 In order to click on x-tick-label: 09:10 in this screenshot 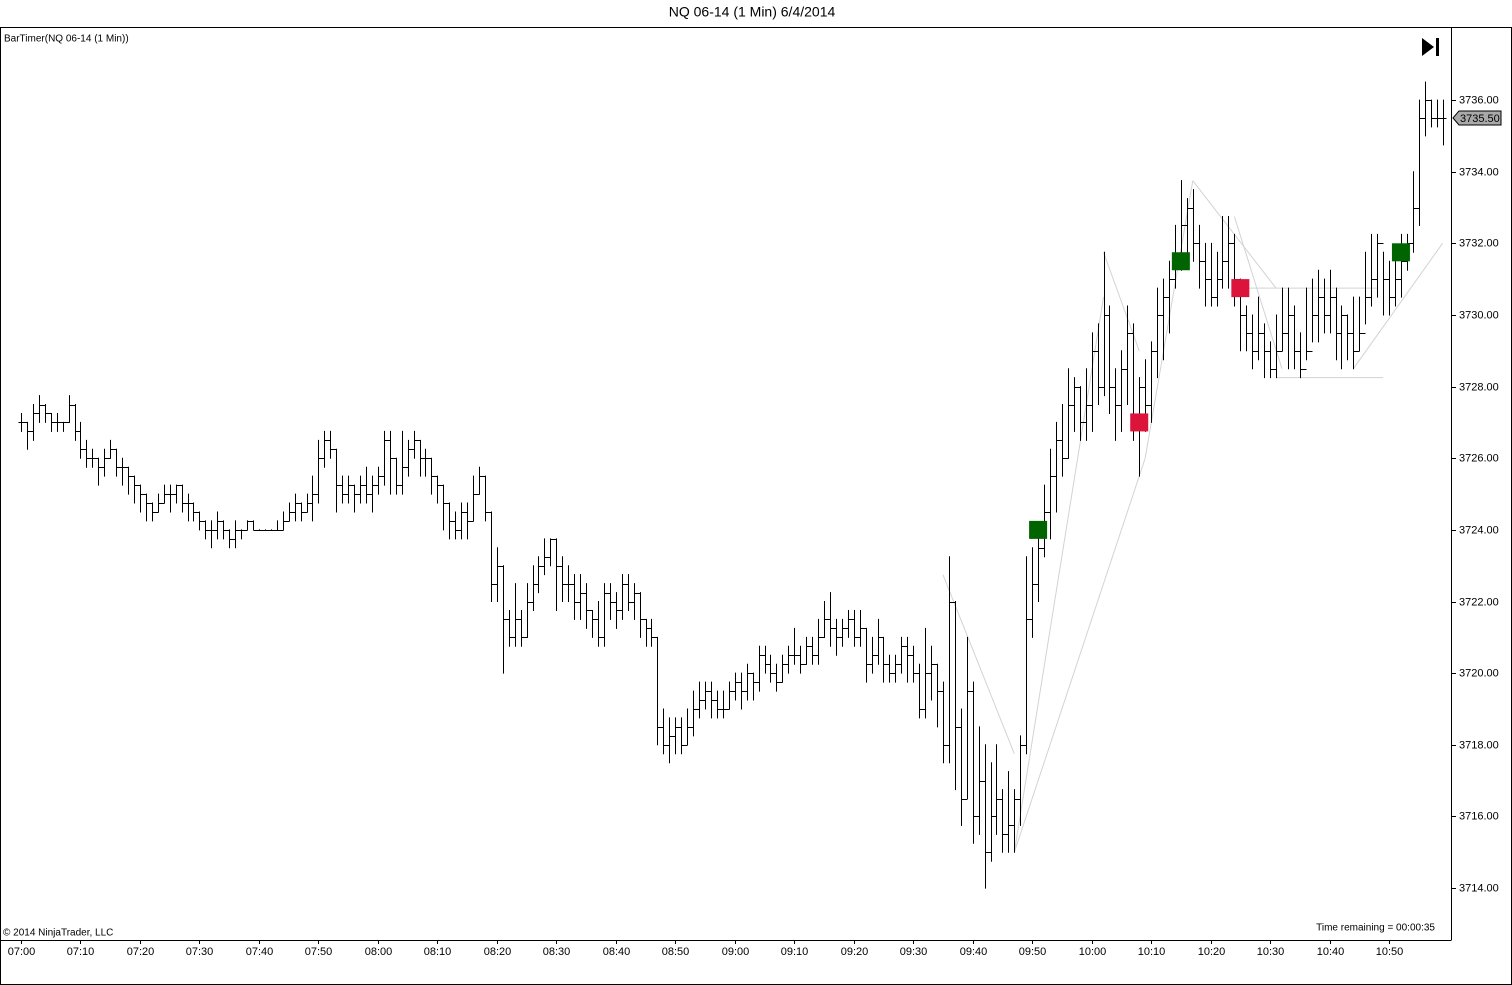, I will do `click(795, 952)`.